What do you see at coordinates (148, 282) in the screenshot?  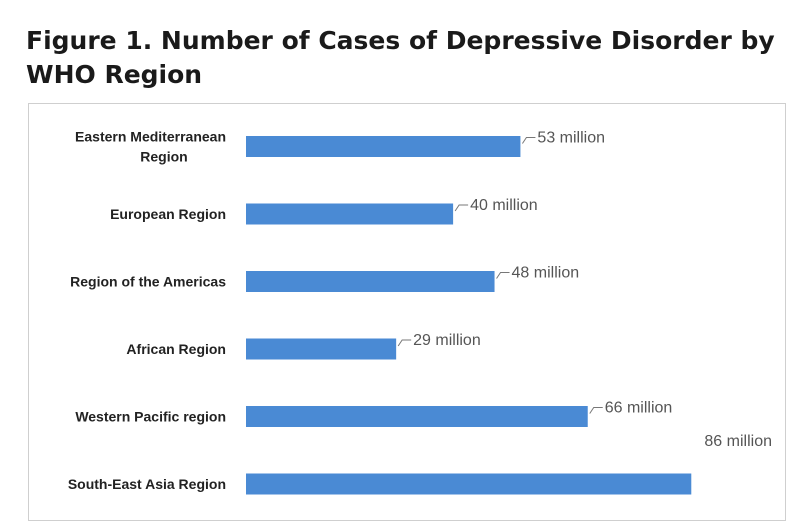 I see `category-label-2: Region of the Americas` at bounding box center [148, 282].